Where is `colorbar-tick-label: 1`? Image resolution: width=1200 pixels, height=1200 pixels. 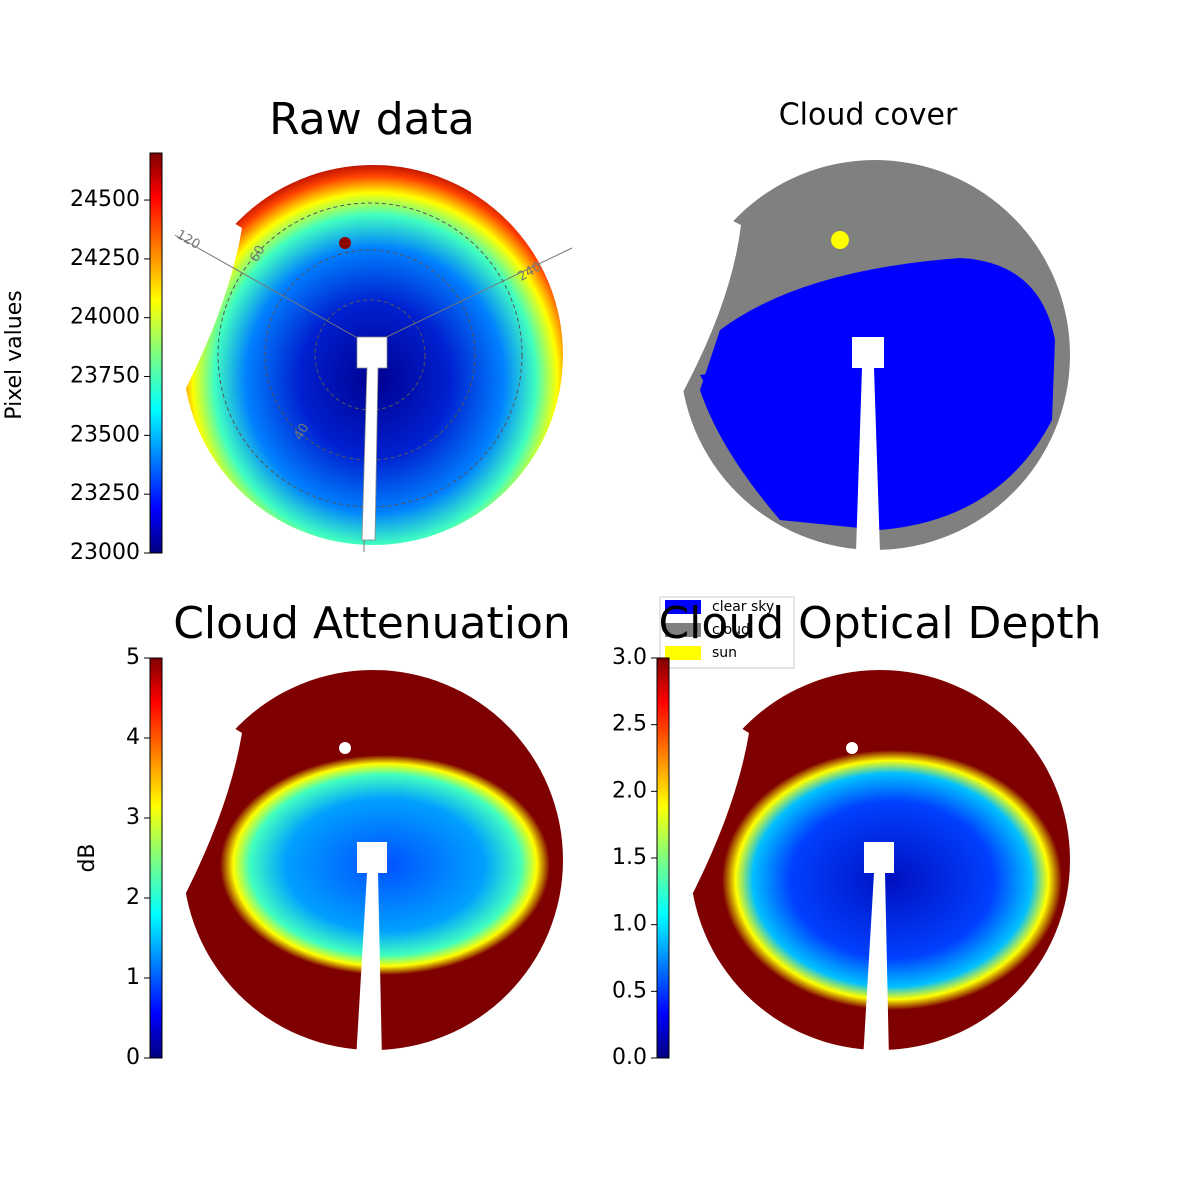
colorbar-tick-label: 1 is located at coordinates (133, 977).